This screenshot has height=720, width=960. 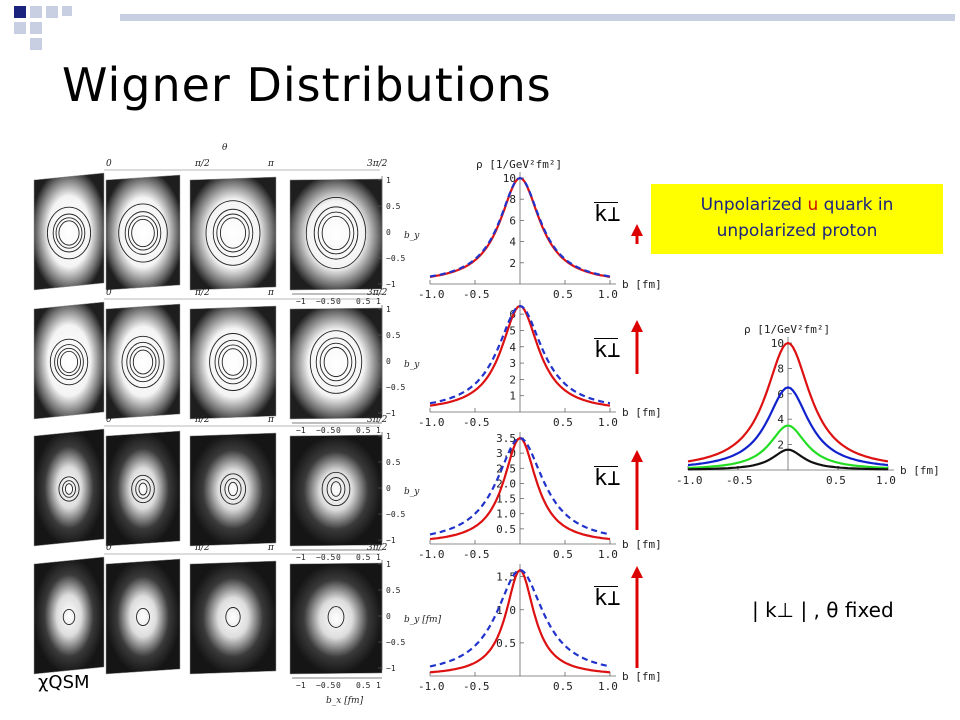 What do you see at coordinates (64, 682) in the screenshot?
I see `model-label: χQSM` at bounding box center [64, 682].